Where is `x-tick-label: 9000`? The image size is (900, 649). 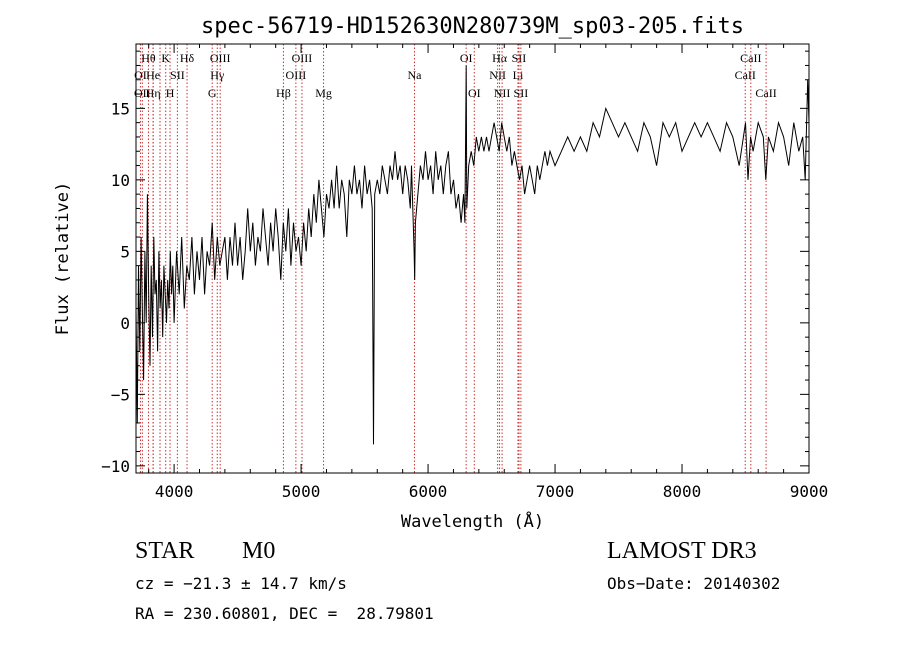 x-tick-label: 9000 is located at coordinates (809, 491).